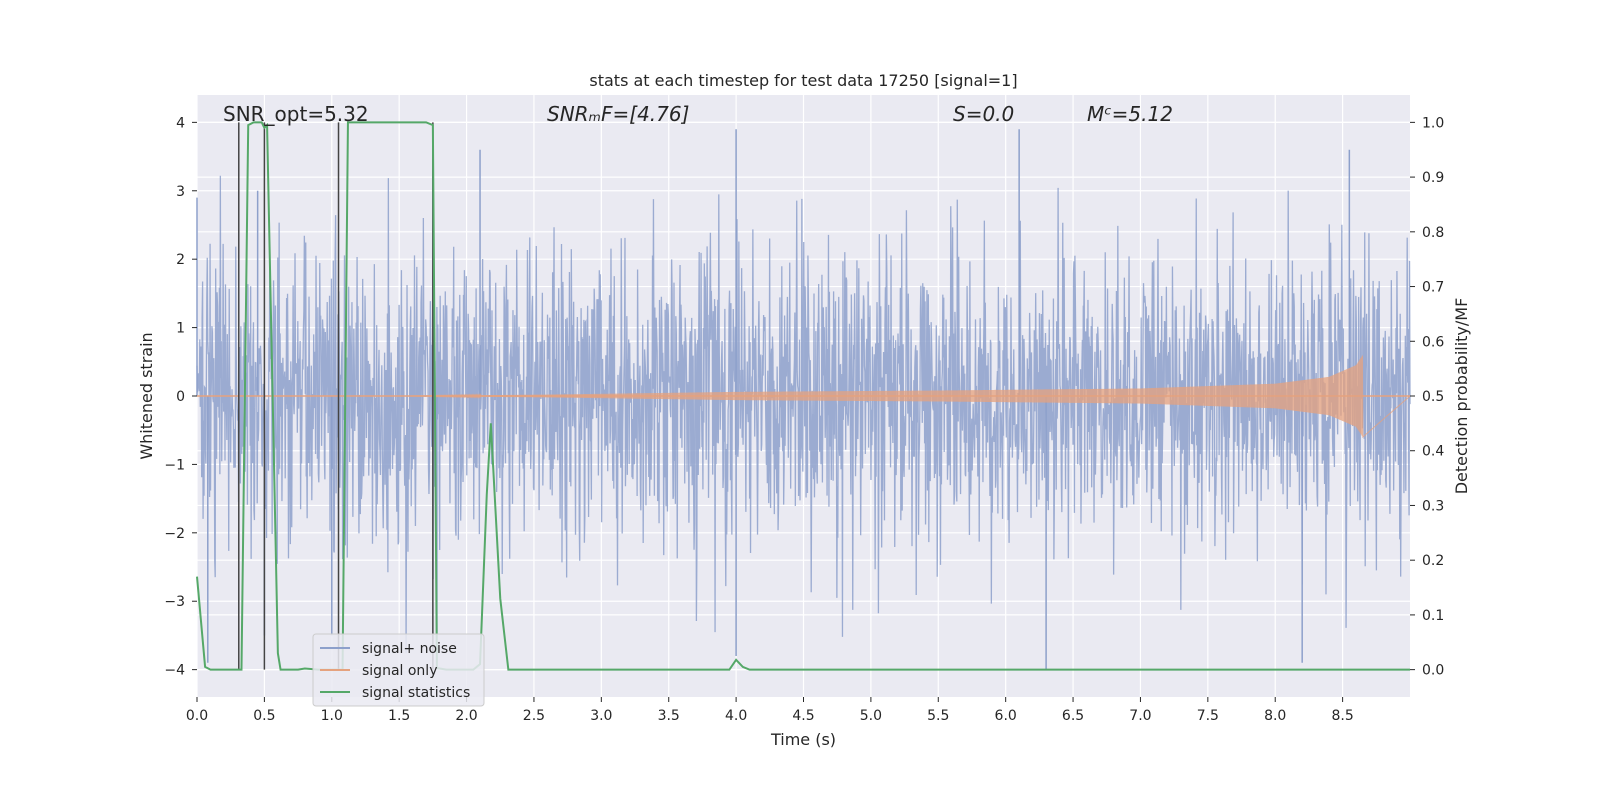  I want to click on y-right-tick-label: 0.4, so click(1433, 452).